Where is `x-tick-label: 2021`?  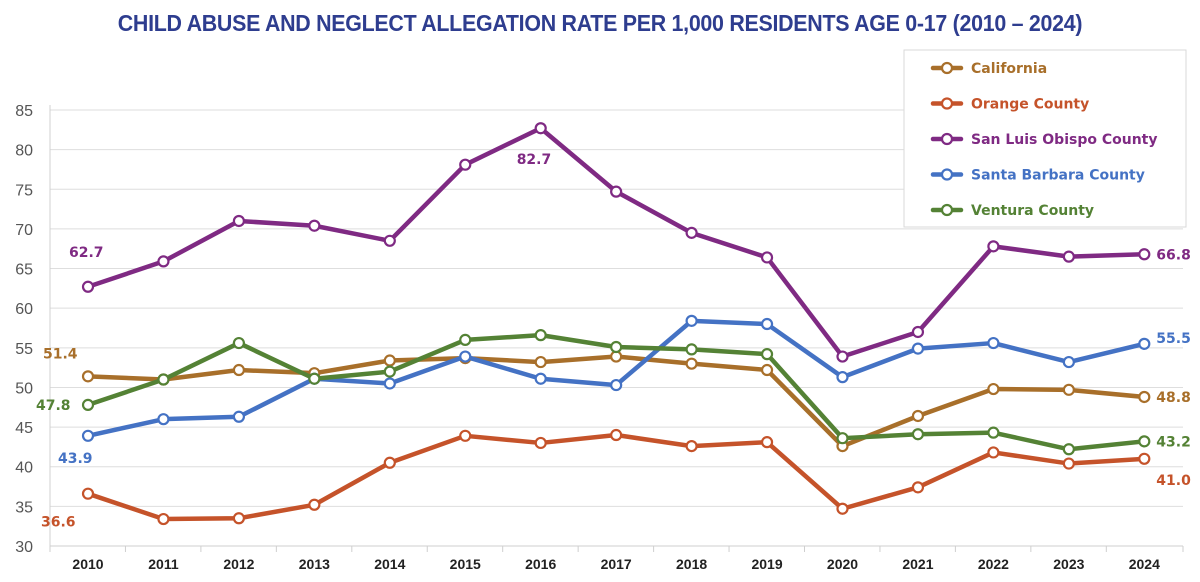 x-tick-label: 2021 is located at coordinates (917, 564).